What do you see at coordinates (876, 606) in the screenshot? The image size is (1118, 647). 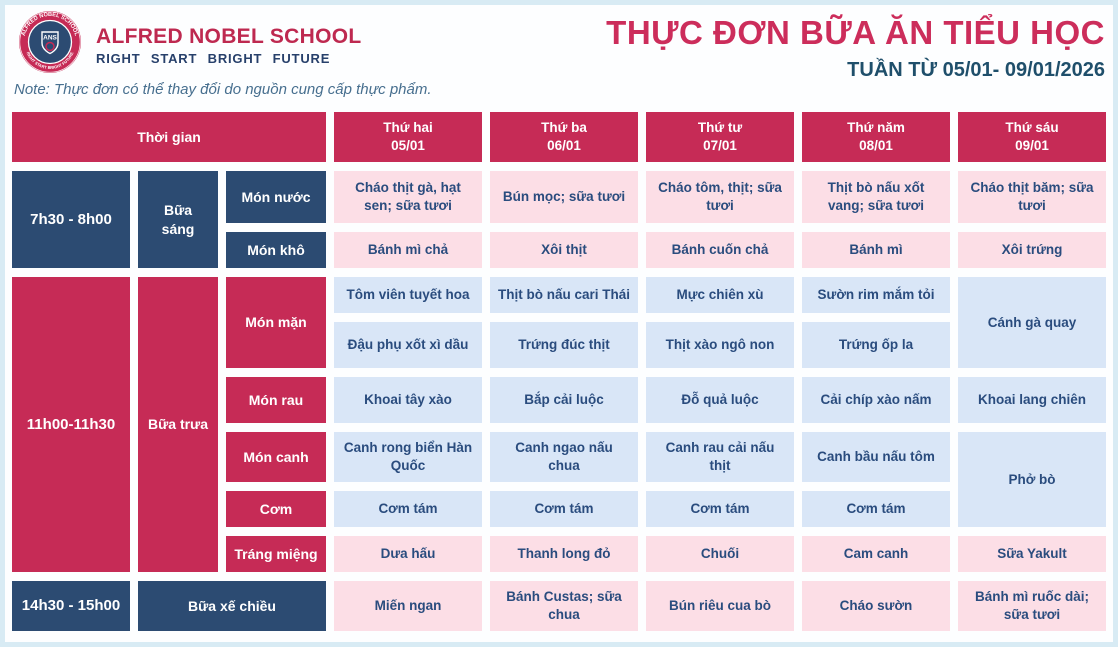 I see `menu-cell: Cháo sườn` at bounding box center [876, 606].